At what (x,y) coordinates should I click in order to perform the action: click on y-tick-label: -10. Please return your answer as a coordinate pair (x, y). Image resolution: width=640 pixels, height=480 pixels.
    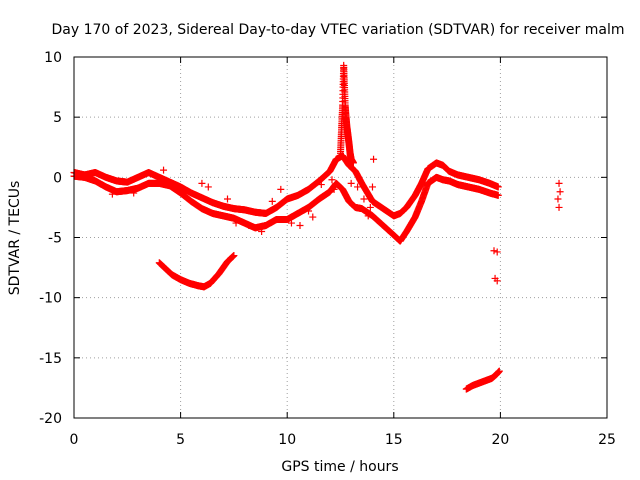
    Looking at the image, I should click on (50, 299).